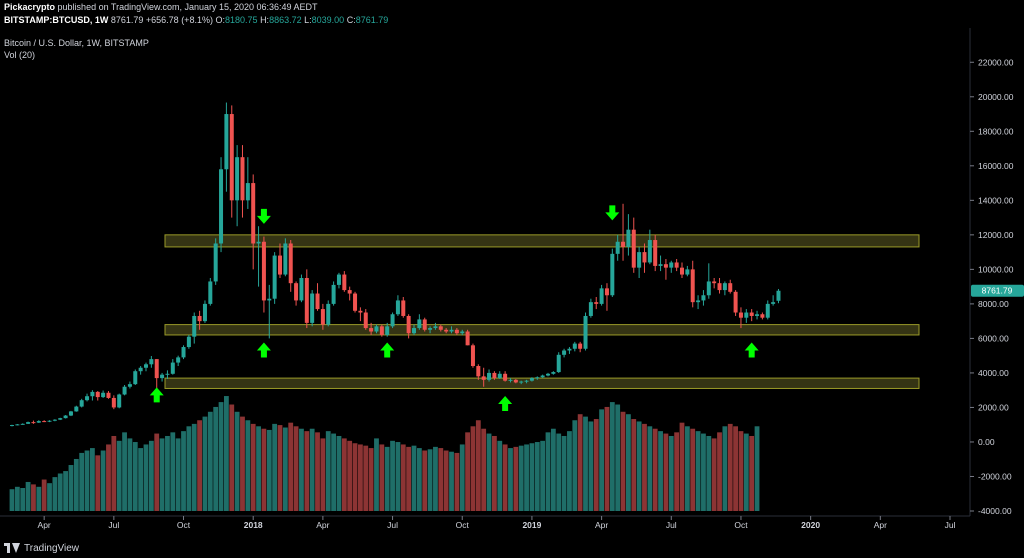 The image size is (1024, 558). Describe the element at coordinates (56, 20) in the screenshot. I see `symbol: BITSTAMP:BTCUSD, 1W` at that location.